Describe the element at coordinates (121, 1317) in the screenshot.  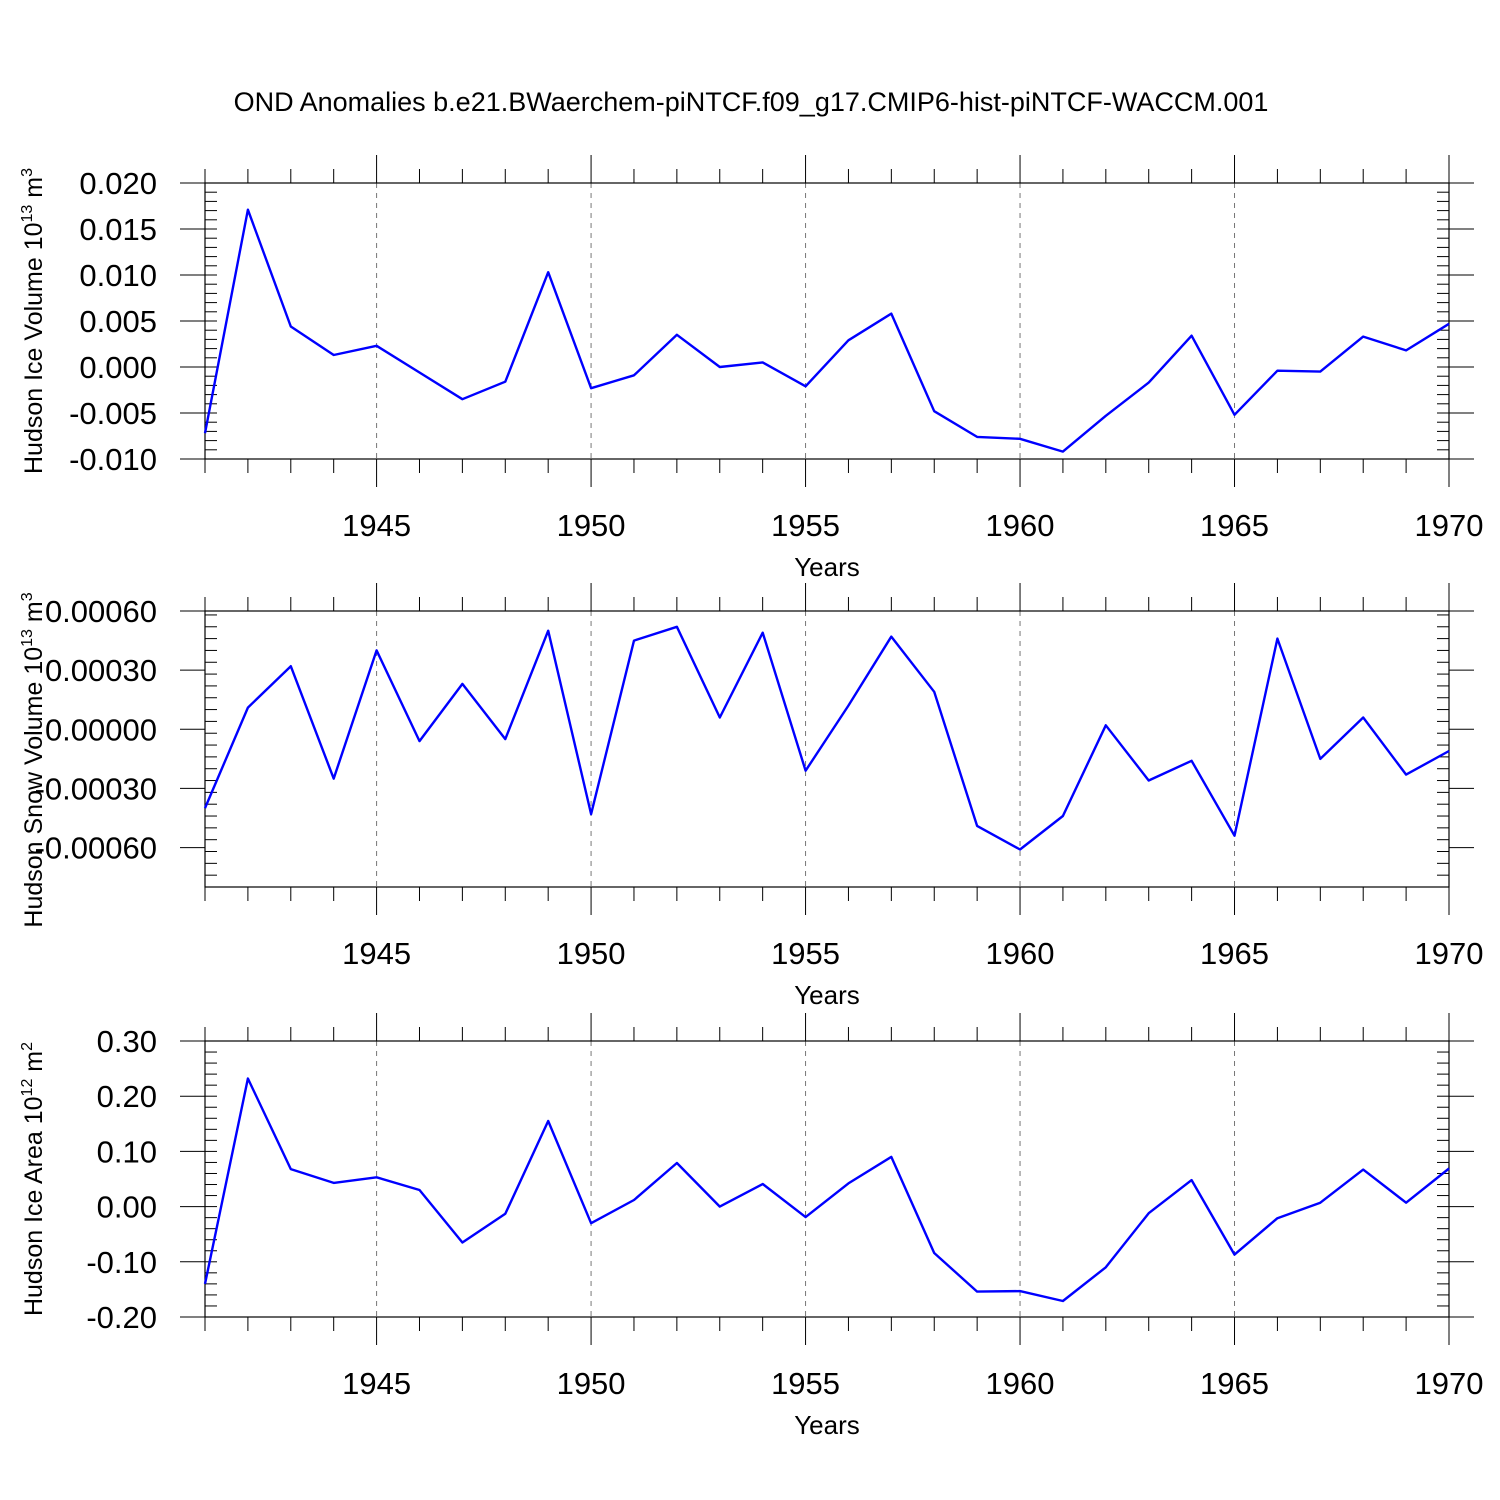
I see `y-tick-label: -0.20` at that location.